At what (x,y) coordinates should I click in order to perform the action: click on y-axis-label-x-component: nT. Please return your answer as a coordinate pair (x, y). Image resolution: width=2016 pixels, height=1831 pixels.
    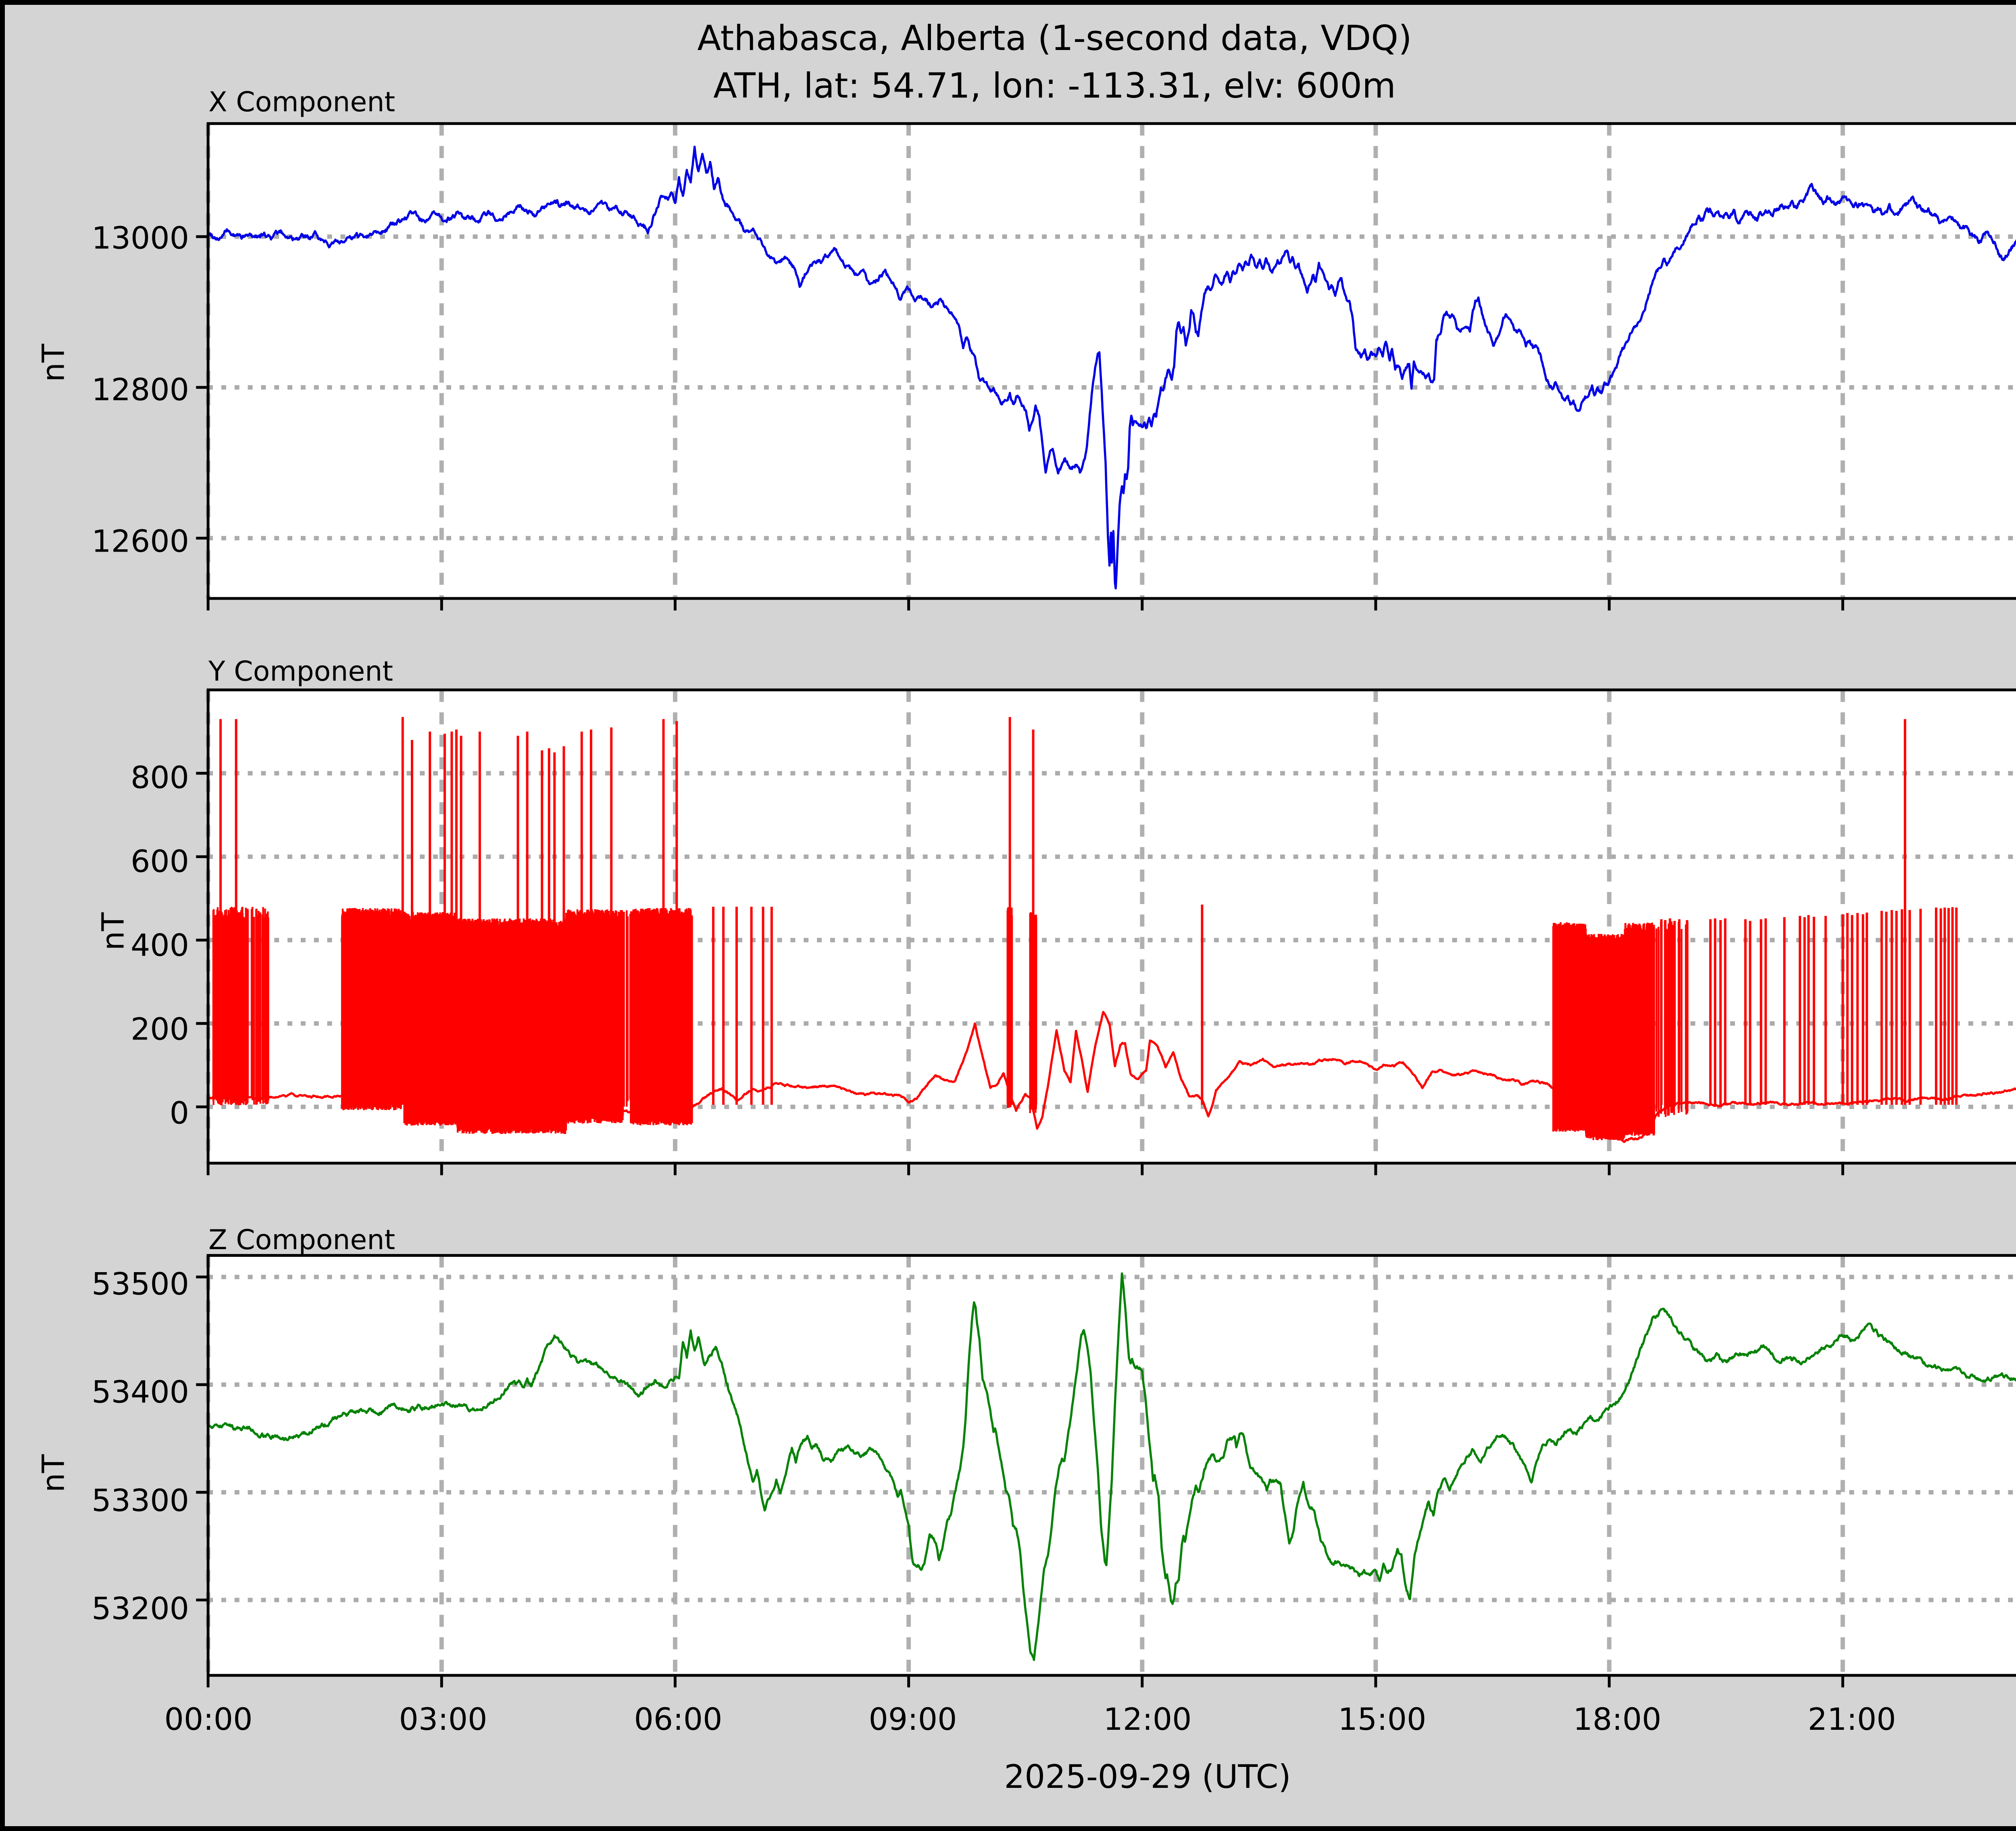
    Looking at the image, I should click on (53, 363).